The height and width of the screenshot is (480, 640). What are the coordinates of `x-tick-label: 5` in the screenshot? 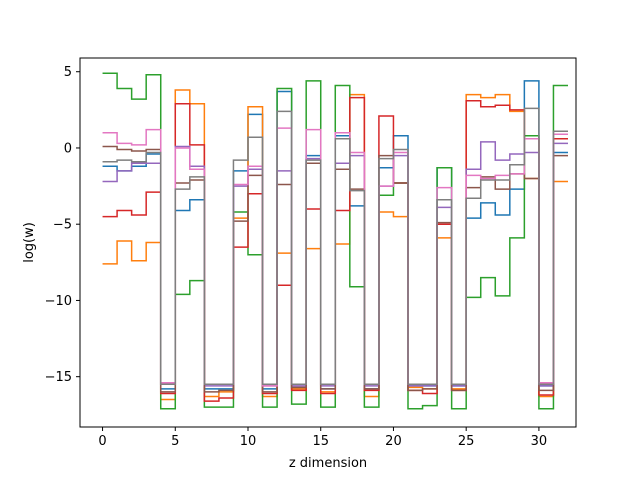 It's located at (175, 441).